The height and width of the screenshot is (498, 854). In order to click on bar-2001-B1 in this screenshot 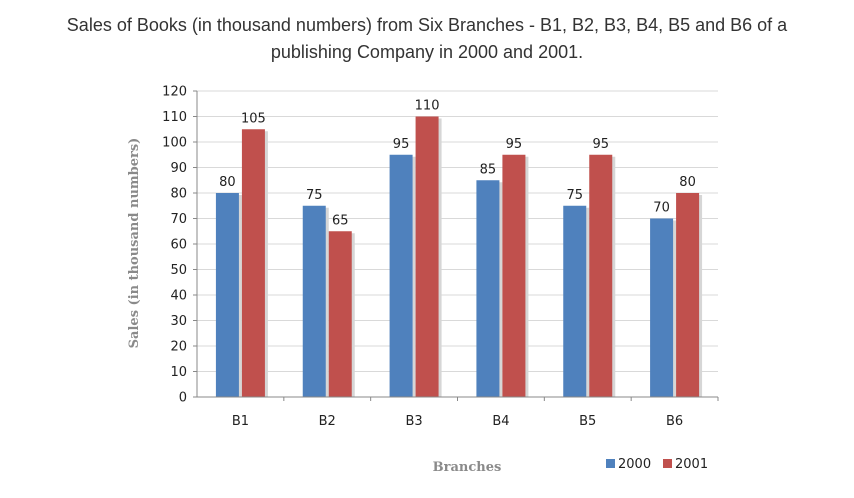, I will do `click(253, 263)`.